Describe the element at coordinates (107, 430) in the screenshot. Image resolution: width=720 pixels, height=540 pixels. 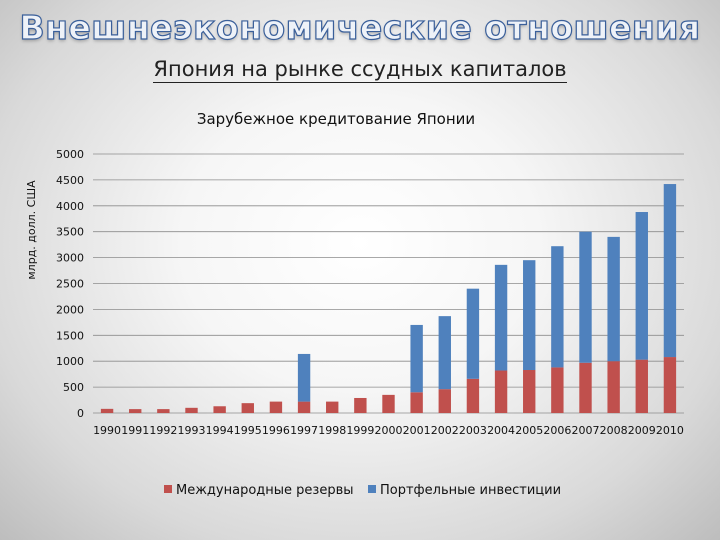
I see `x-tick-label: 1990` at that location.